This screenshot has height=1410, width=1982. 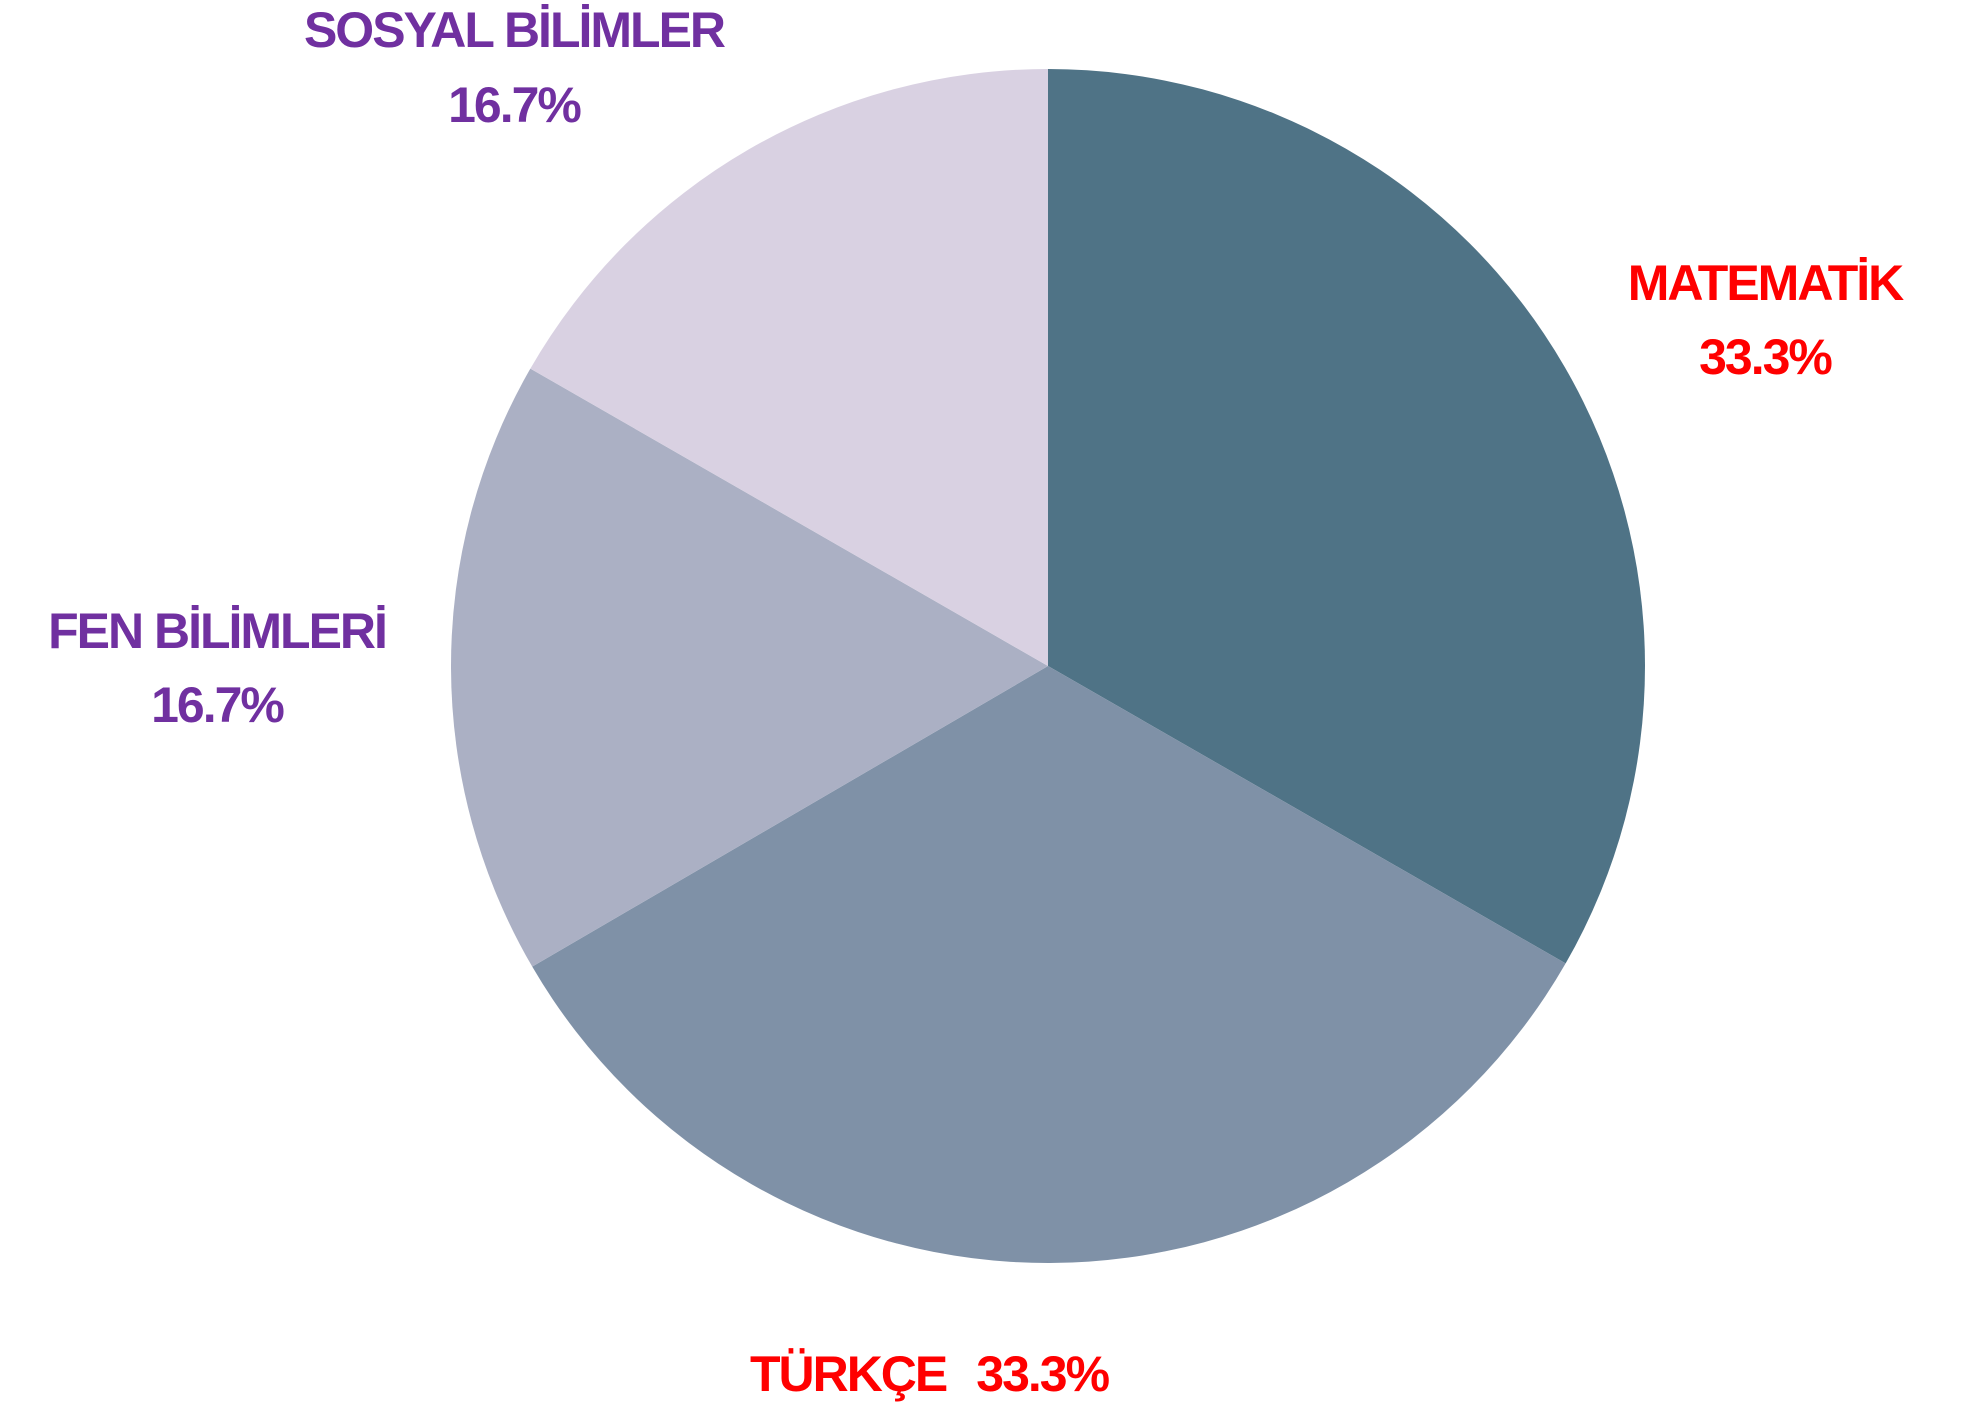 What do you see at coordinates (515, 30) in the screenshot?
I see `slice-label: SOSYAL BİLİMLER` at bounding box center [515, 30].